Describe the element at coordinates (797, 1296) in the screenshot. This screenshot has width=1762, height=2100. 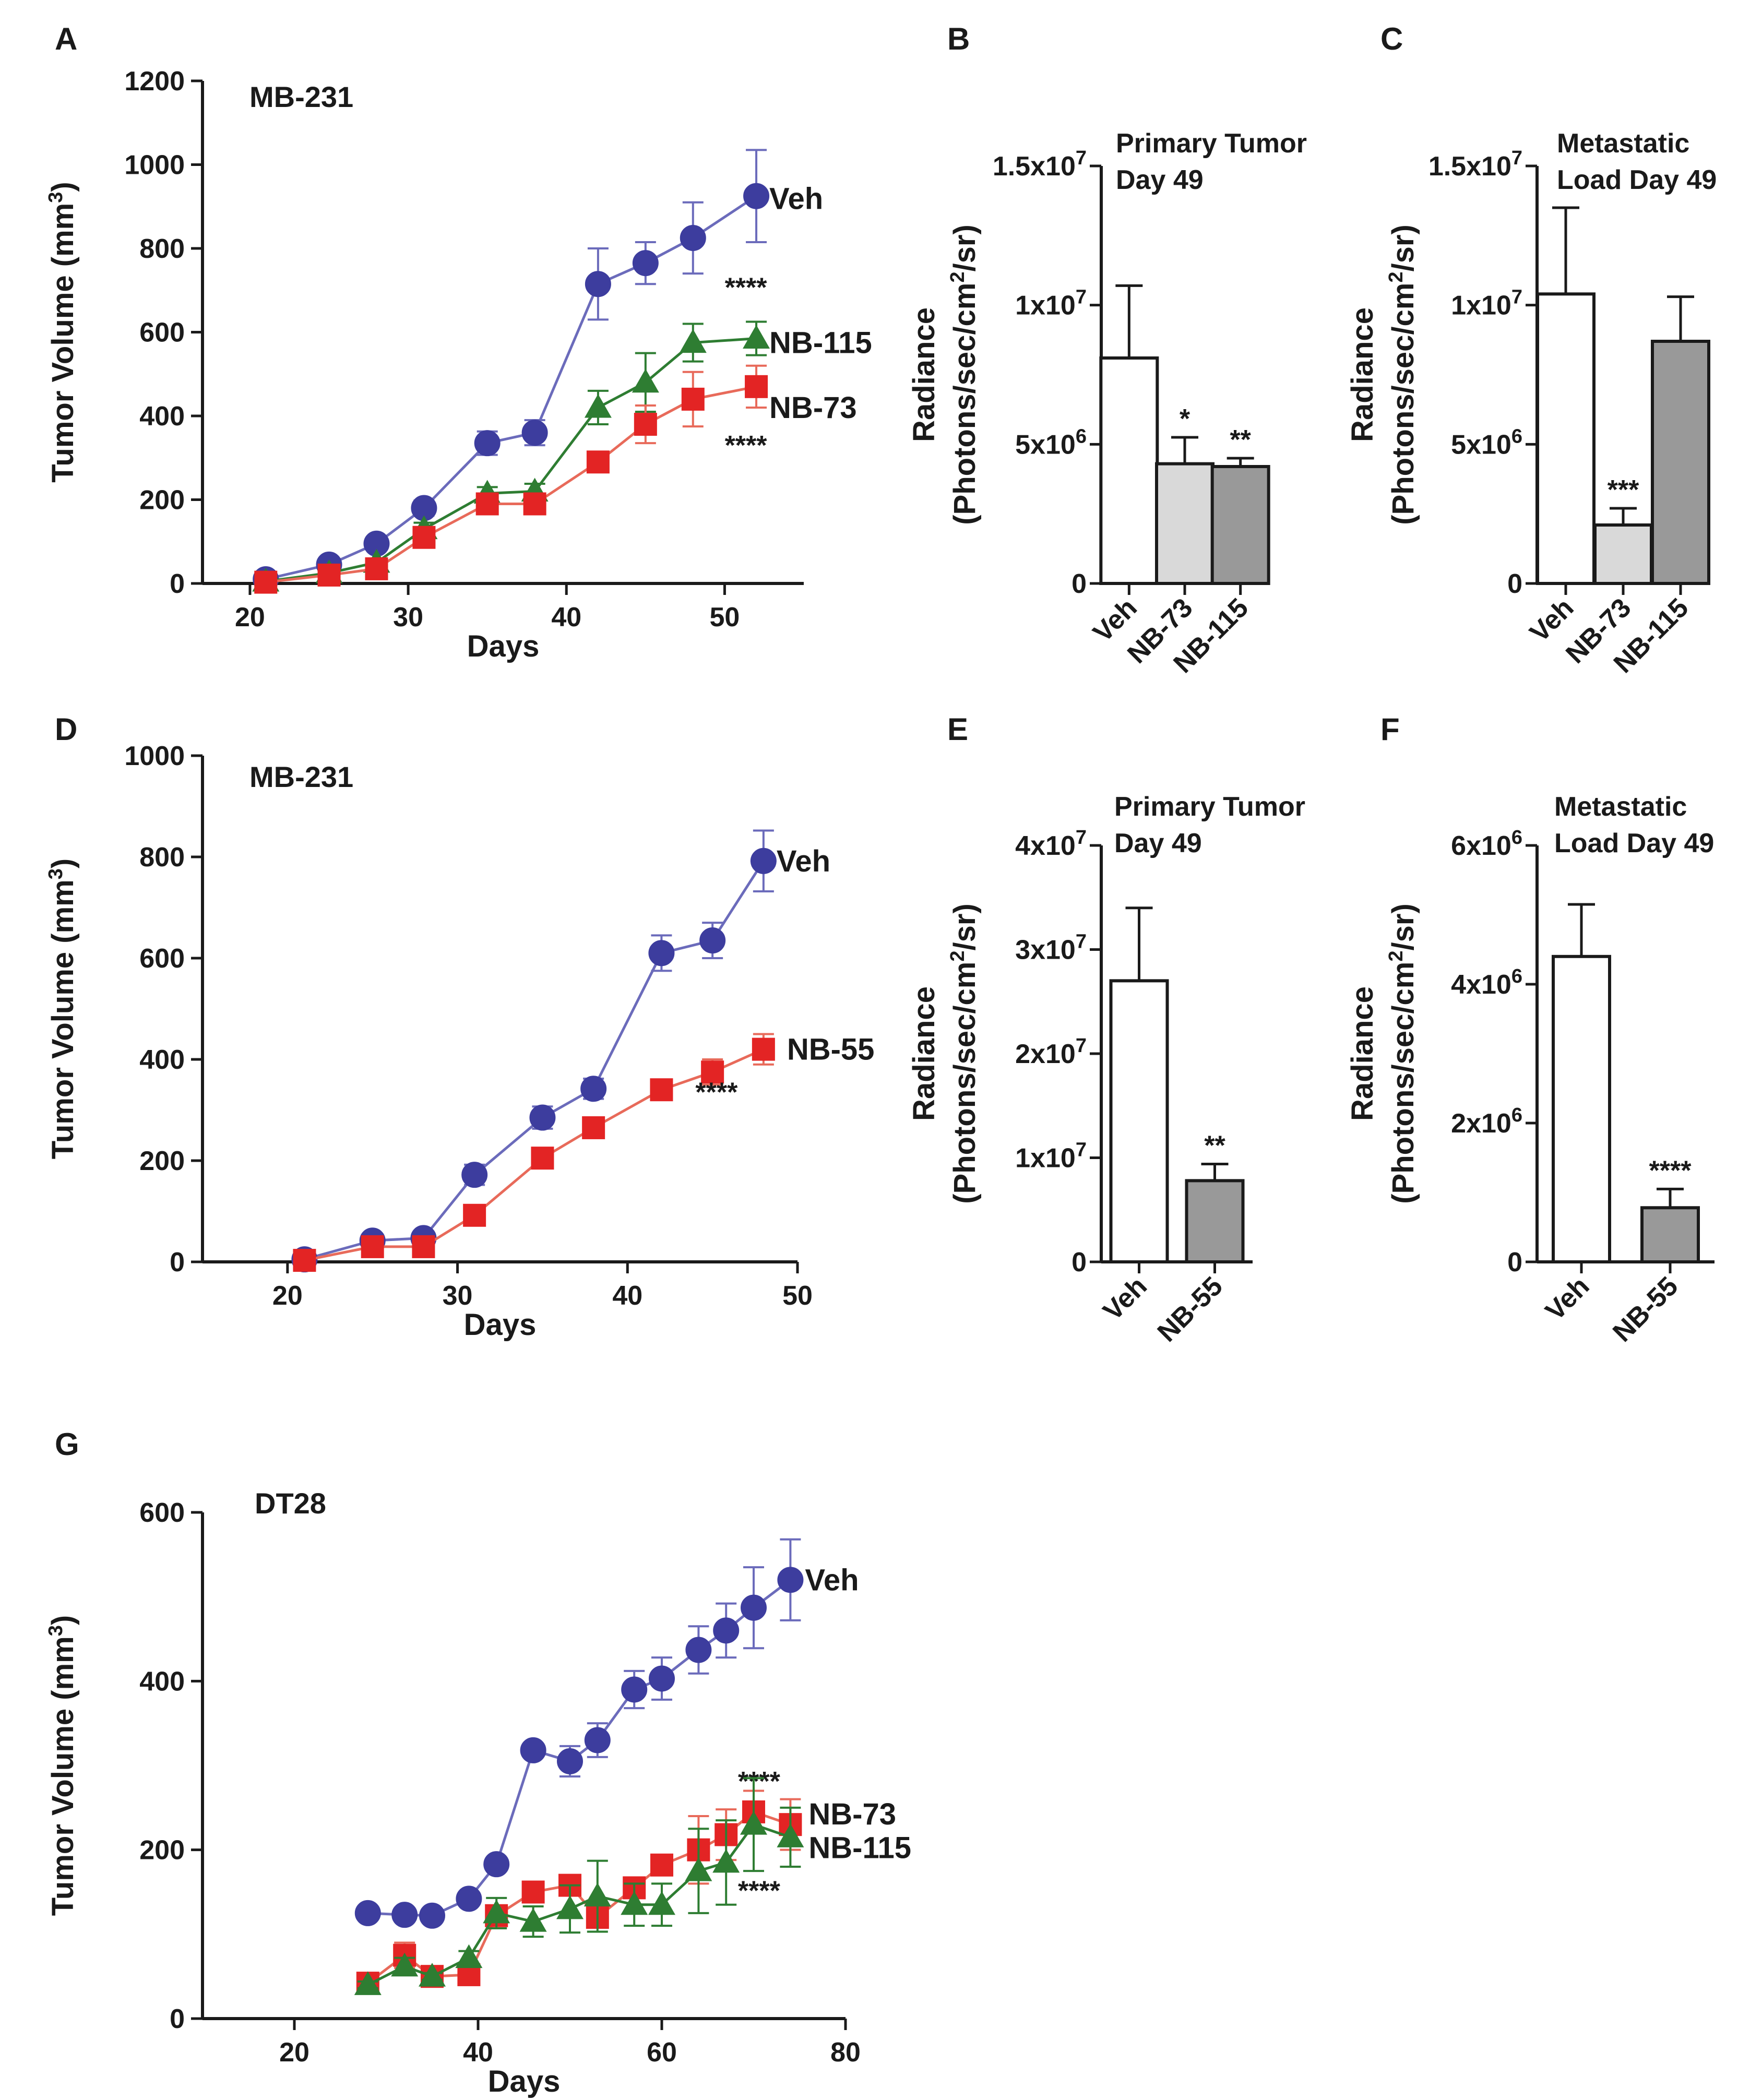
I see `x-tick-label: 50` at that location.